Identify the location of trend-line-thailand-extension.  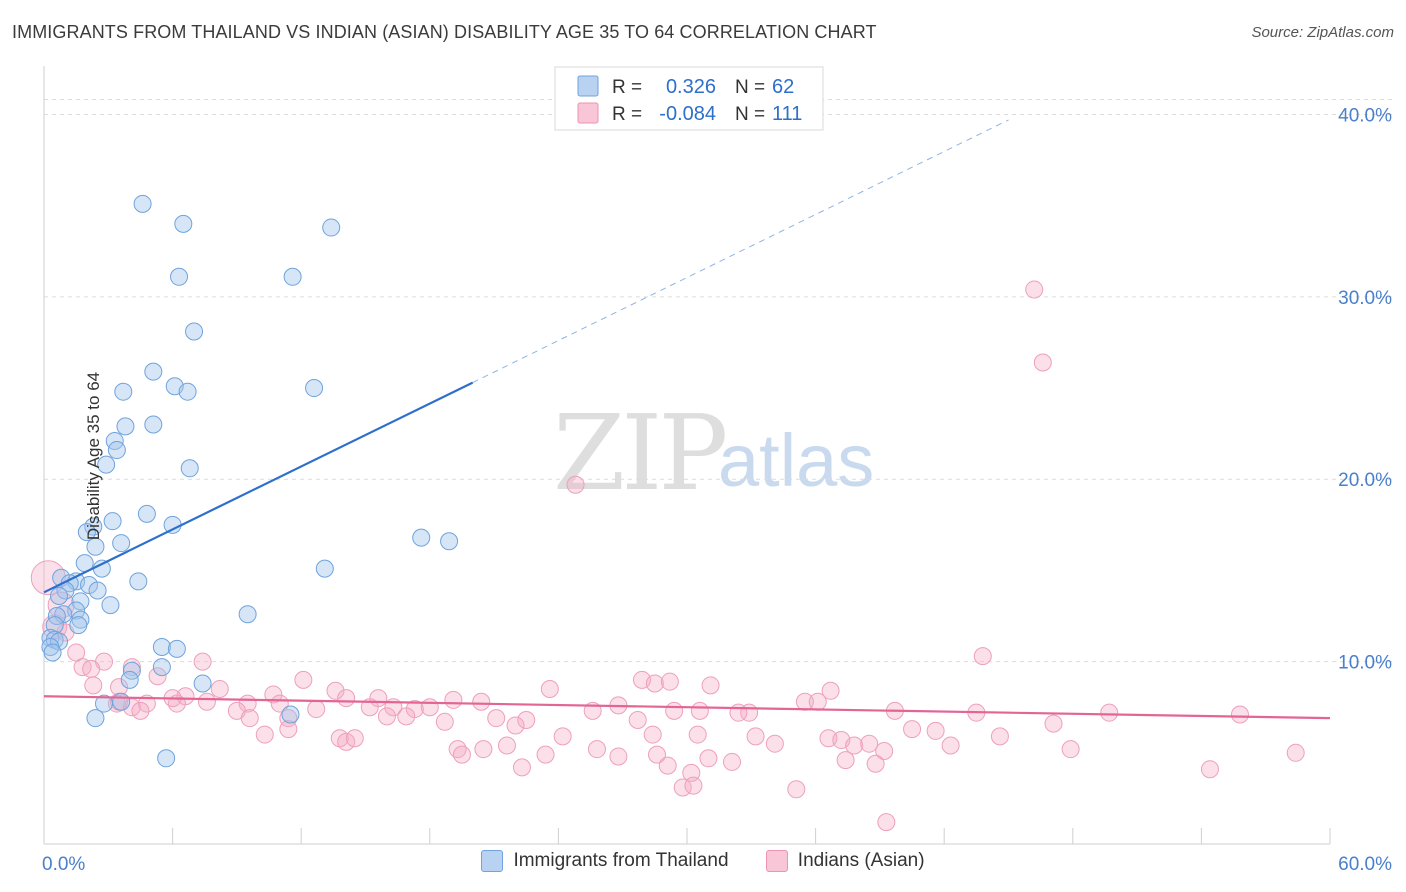
(740, 251).